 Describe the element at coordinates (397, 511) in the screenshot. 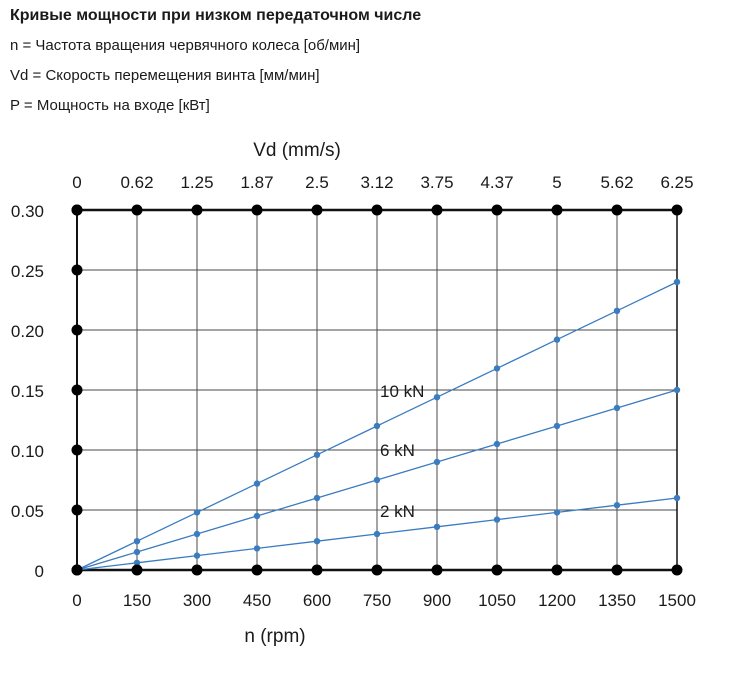

I see `series-label: 2 kN` at that location.